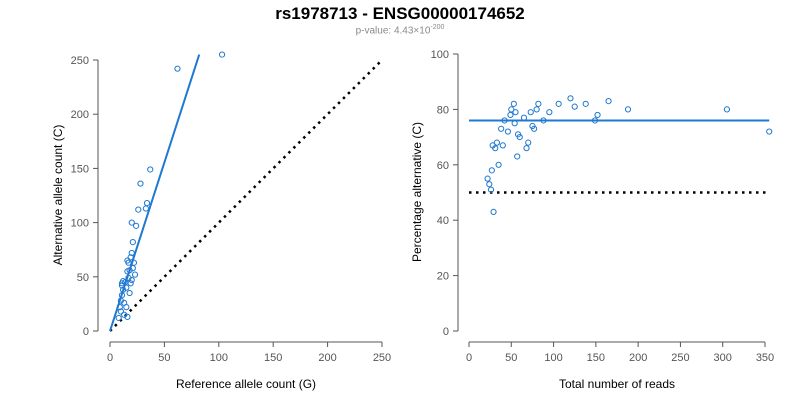 The height and width of the screenshot is (400, 800). What do you see at coordinates (469, 358) in the screenshot?
I see `right-x-tick-label: 0` at bounding box center [469, 358].